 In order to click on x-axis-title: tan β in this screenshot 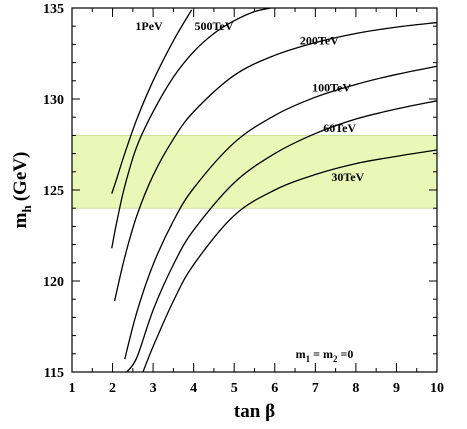, I will do `click(254, 411)`.